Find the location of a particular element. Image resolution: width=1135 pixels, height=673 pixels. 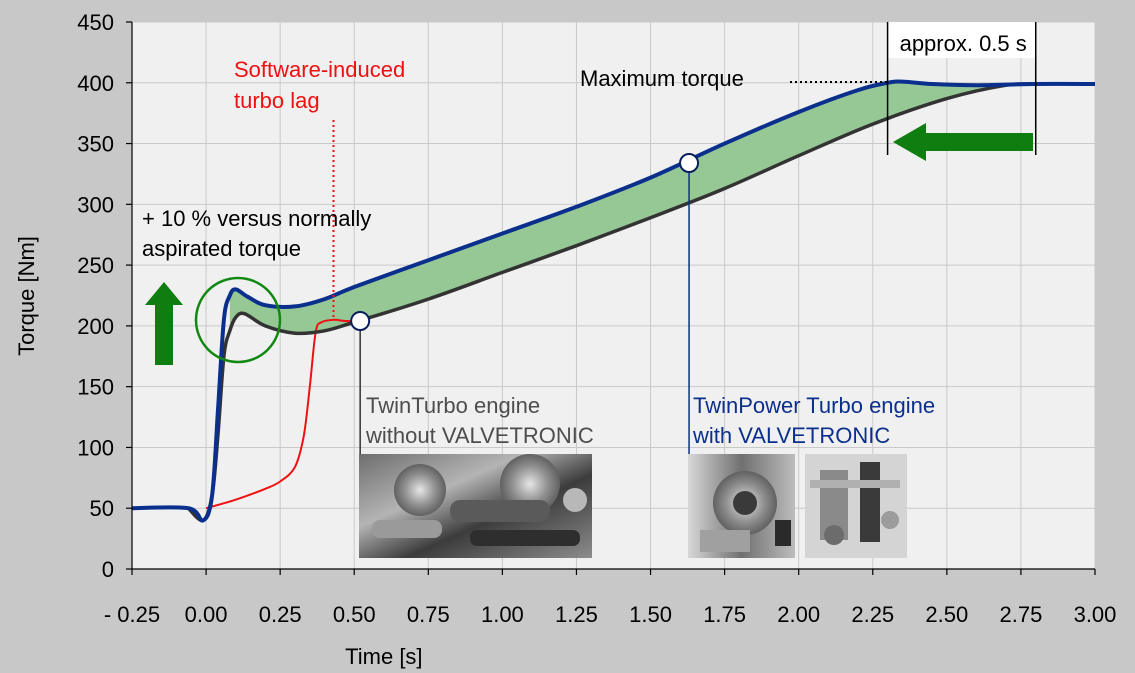

x-tick-label: 0.50 is located at coordinates (354, 614).